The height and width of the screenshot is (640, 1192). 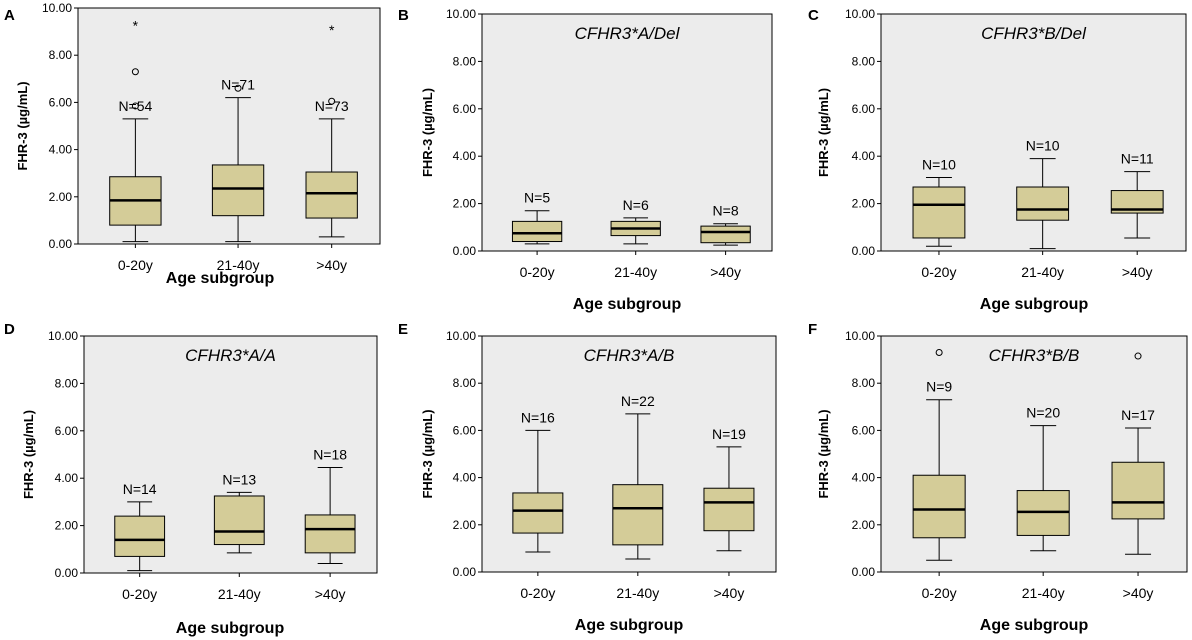 I want to click on box-1: 0-20y N=14, so click(x=140, y=541).